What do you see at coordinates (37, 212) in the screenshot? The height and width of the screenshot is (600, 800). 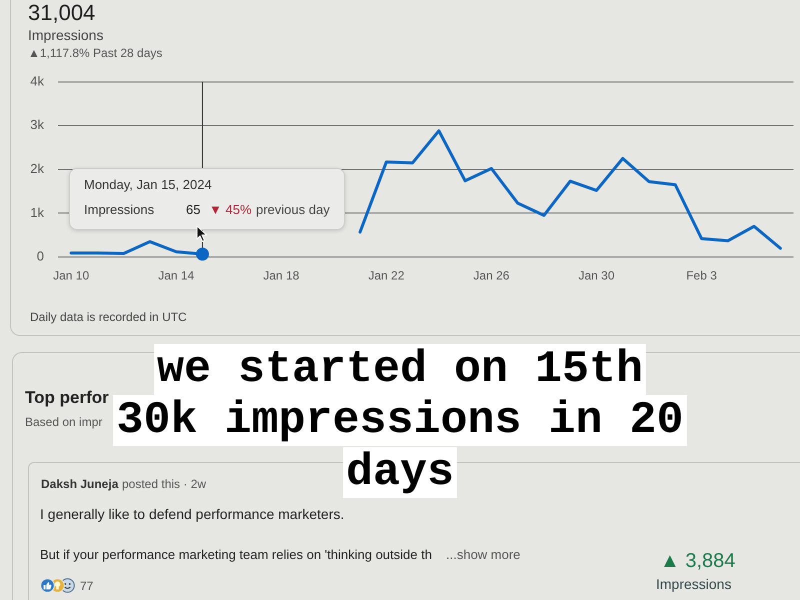 I see `y-tick-label: 1k` at bounding box center [37, 212].